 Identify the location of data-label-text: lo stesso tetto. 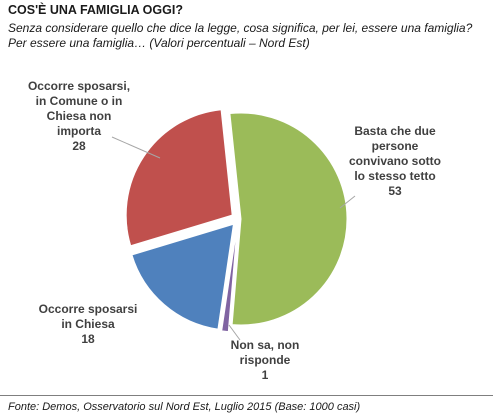
(395, 176).